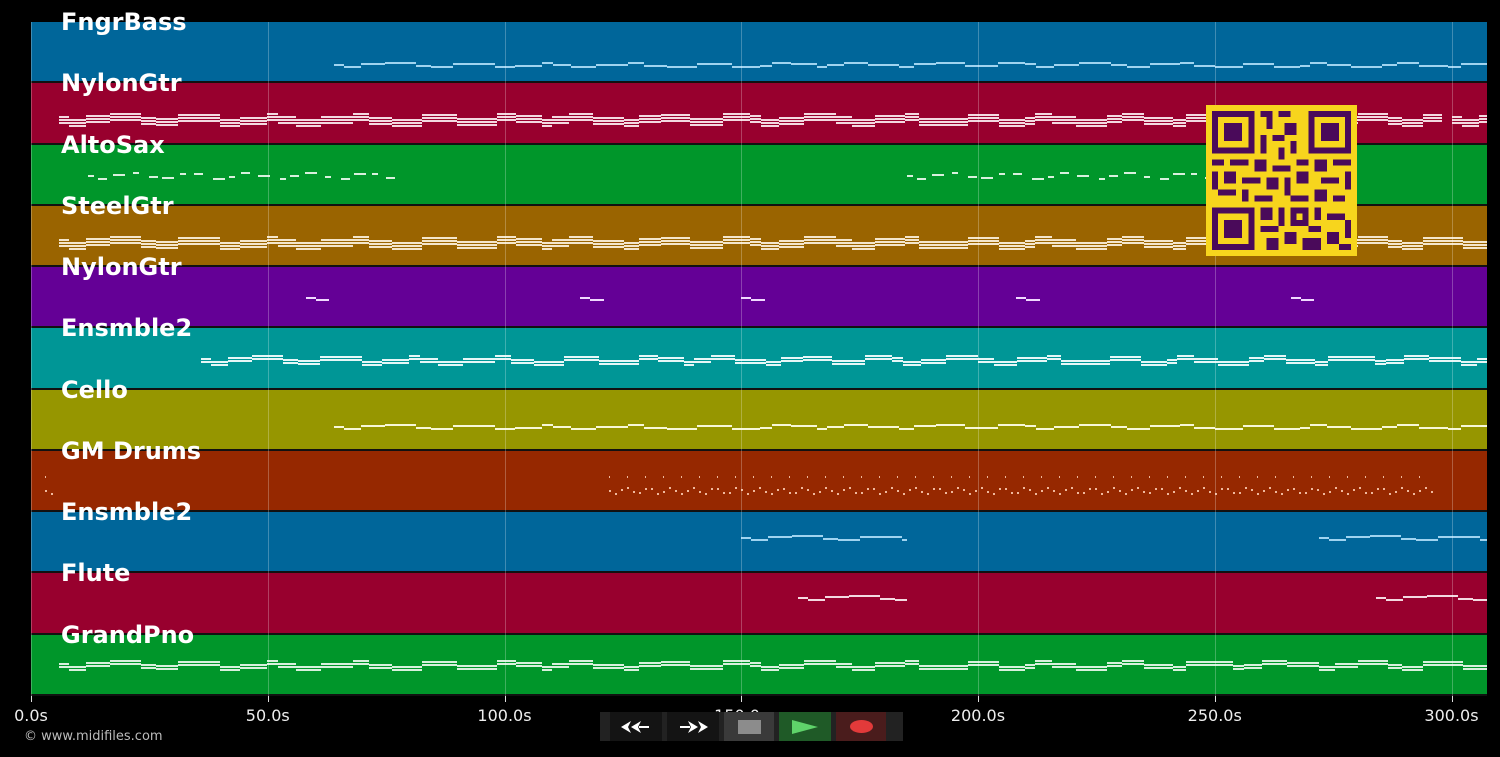  I want to click on stop-button, so click(749, 726).